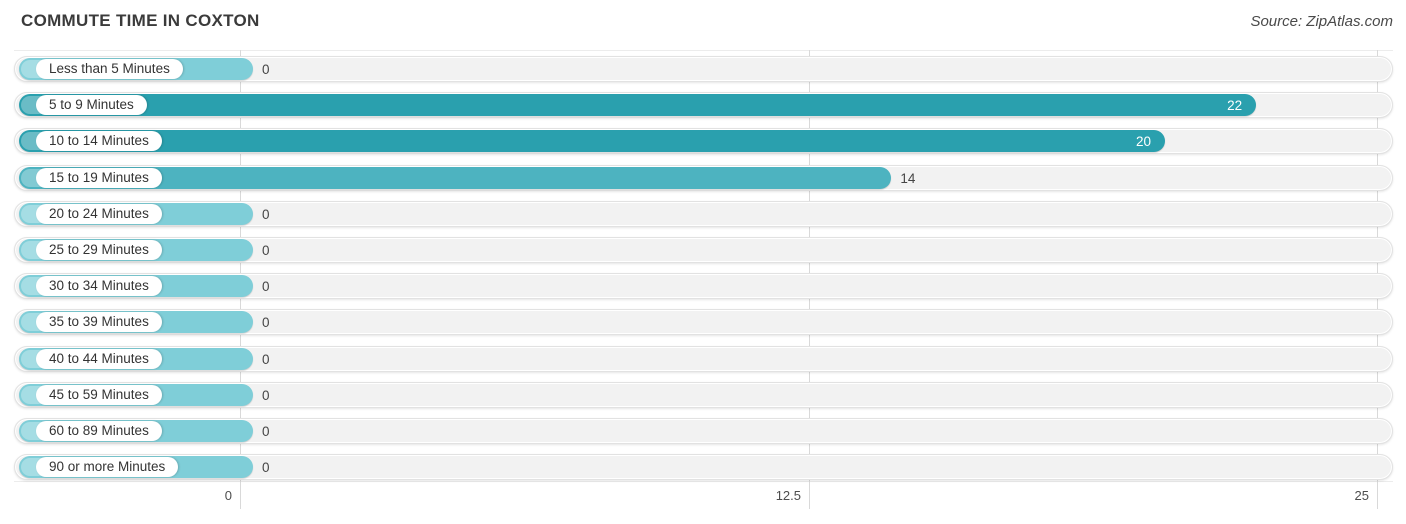  I want to click on category-label-pill: 10 to 14 Minutes, so click(99, 141).